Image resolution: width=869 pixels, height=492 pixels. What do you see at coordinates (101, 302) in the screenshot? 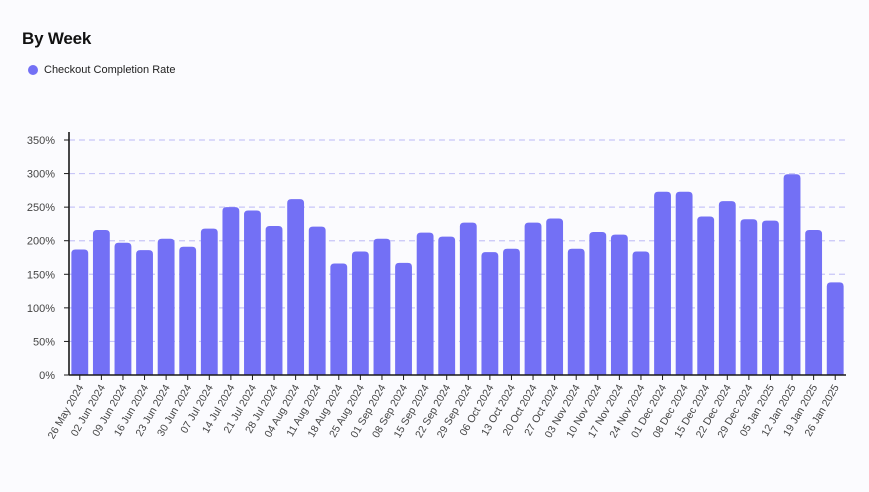
I see `bar: 02 Jun 2024: 216%` at bounding box center [101, 302].